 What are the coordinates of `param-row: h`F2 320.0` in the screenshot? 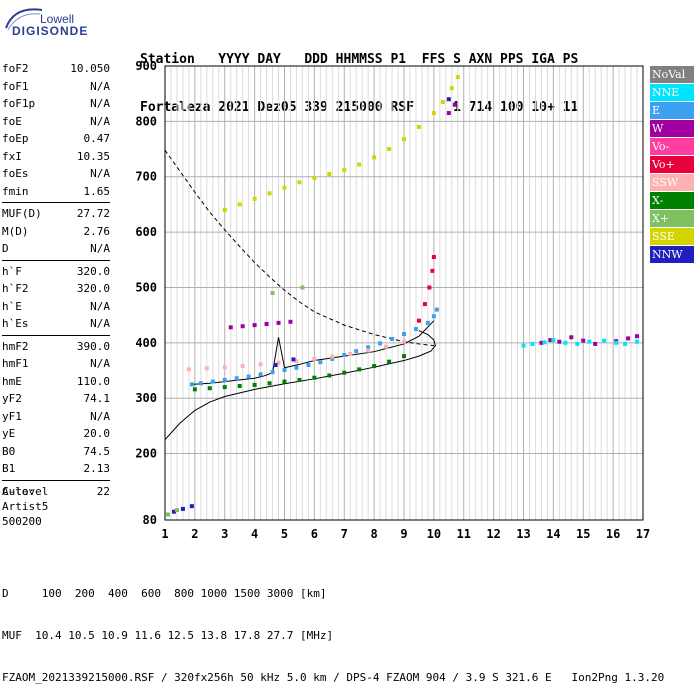 It's located at (56, 289).